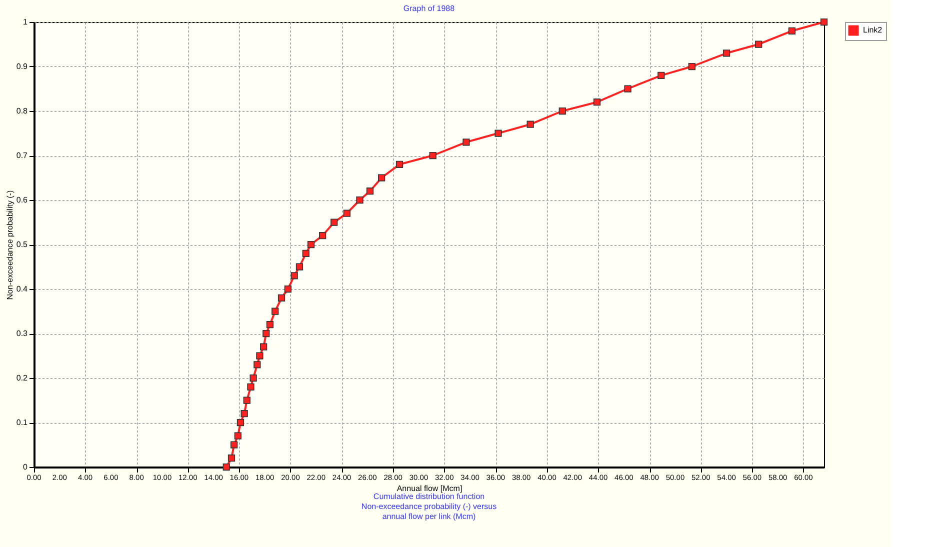 The width and height of the screenshot is (930, 547). What do you see at coordinates (429, 488) in the screenshot?
I see `x-axis-title: Annual flow [Mcm]` at bounding box center [429, 488].